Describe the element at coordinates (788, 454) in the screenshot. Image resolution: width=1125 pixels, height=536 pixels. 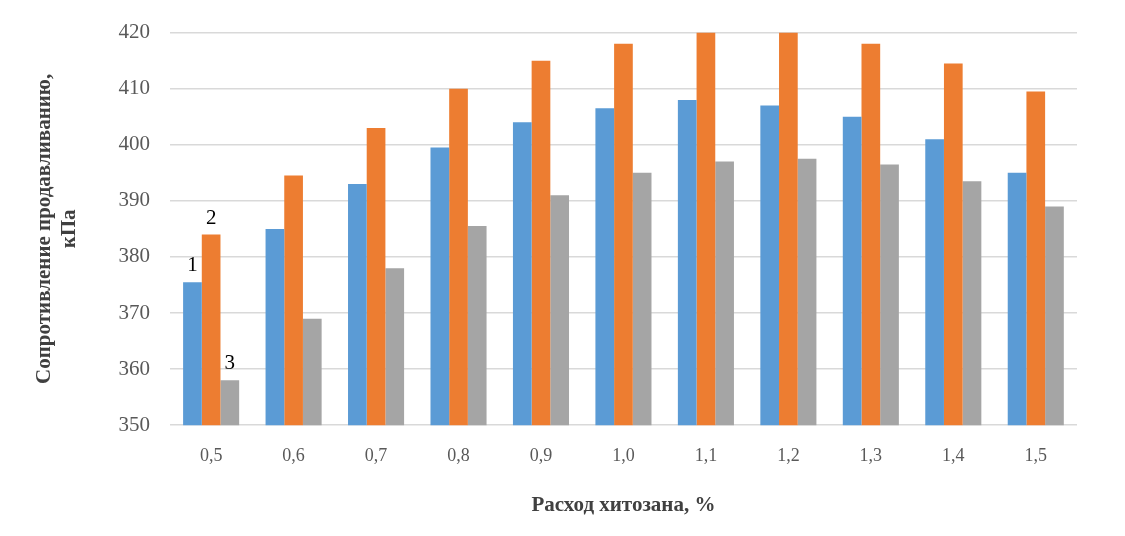
I see `x-tick-label: 1,2` at that location.